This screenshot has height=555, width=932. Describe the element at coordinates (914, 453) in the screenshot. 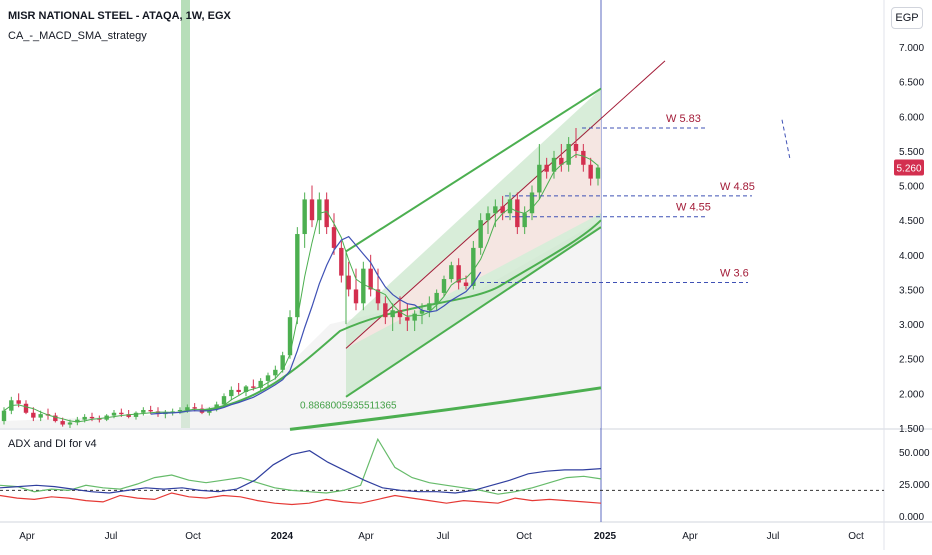

I see `adx-tick-label: 50.000` at that location.